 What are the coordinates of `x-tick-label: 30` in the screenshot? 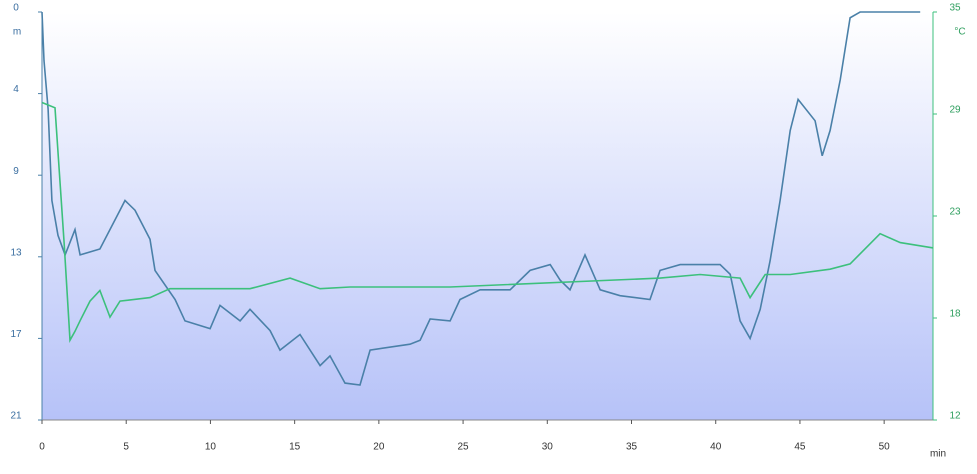 It's located at (548, 447).